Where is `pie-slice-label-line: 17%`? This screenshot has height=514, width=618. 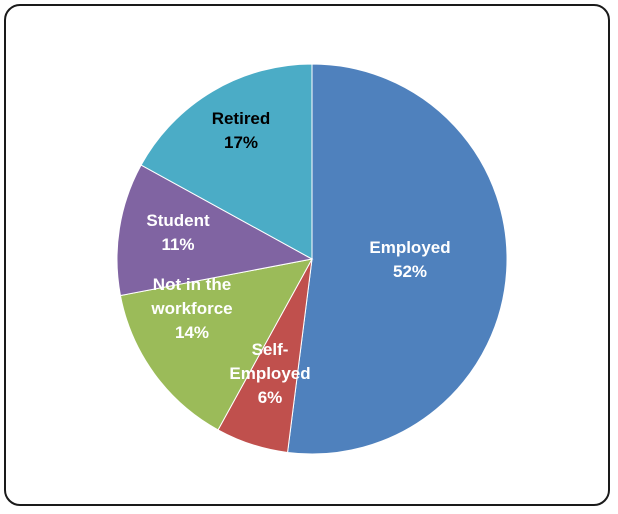
pie-slice-label-line: 17% is located at coordinates (241, 142).